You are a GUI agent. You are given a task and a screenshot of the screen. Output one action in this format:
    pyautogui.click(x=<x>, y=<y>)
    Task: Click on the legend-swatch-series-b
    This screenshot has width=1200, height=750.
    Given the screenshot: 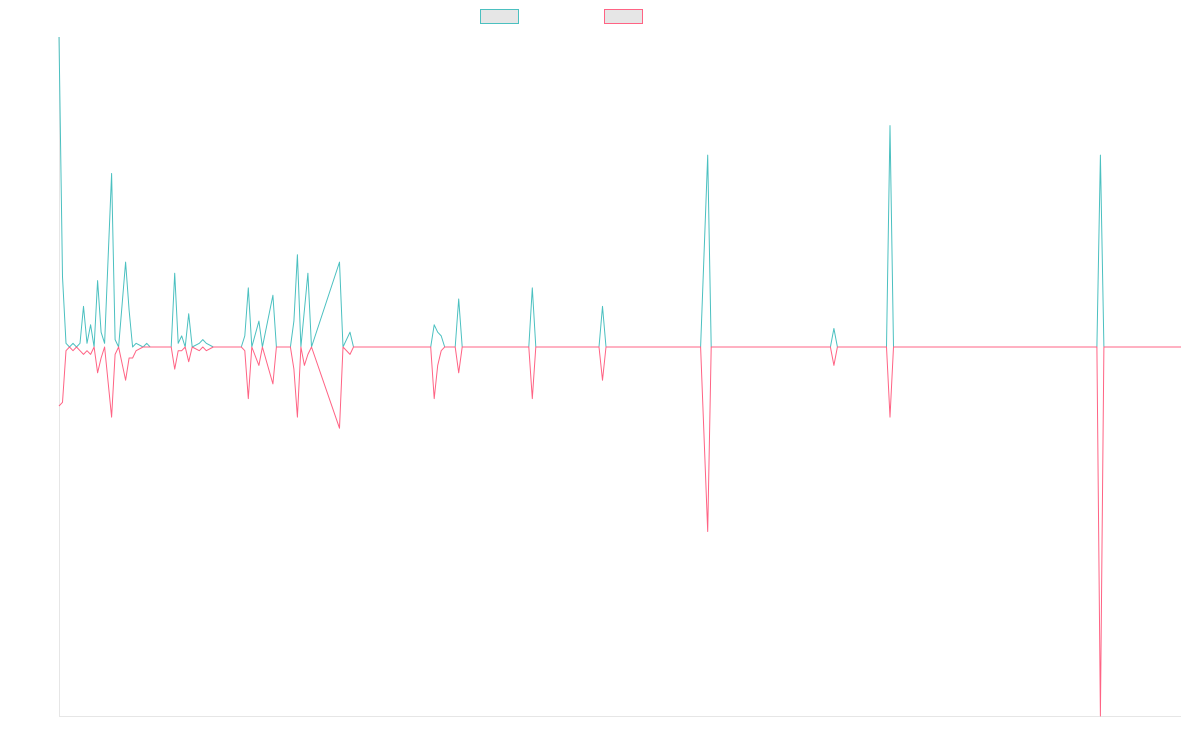 What is the action you would take?
    pyautogui.click(x=623, y=16)
    